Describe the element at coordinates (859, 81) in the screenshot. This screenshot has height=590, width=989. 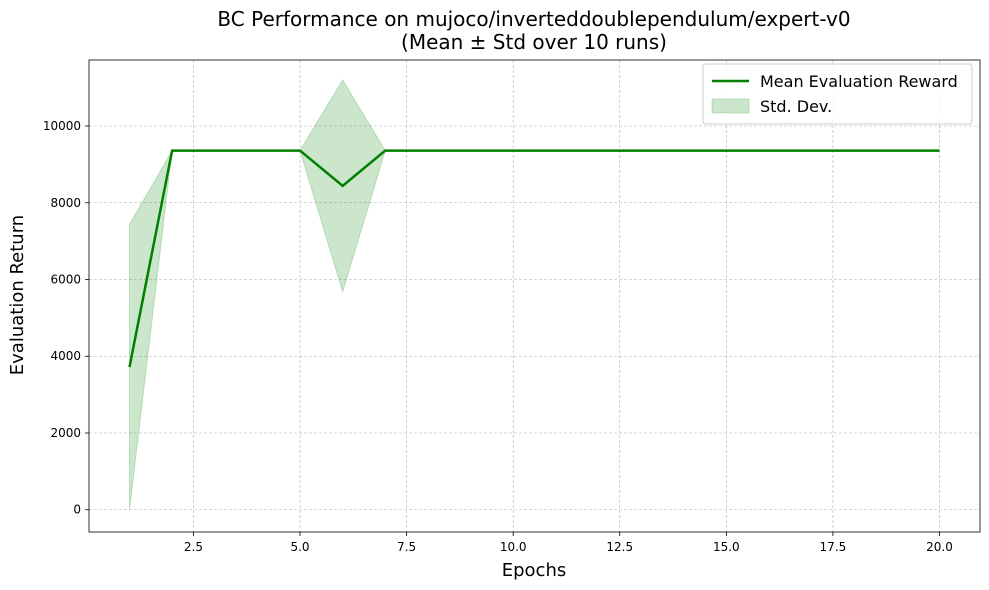
I see `legend-label-mean: Mean Evaluation Reward` at that location.